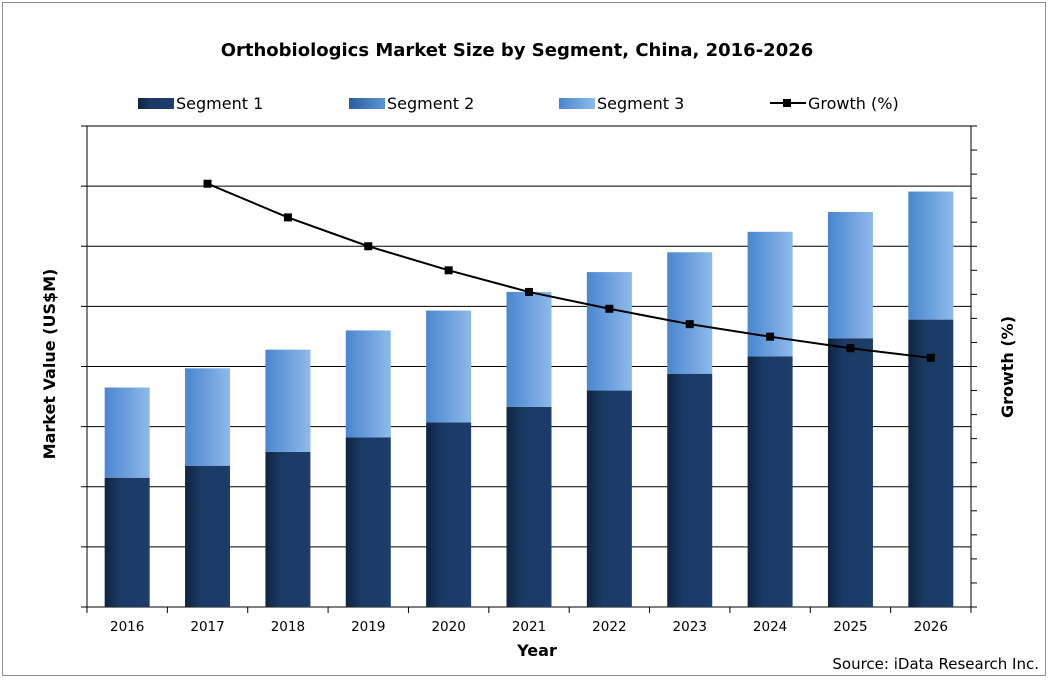  I want to click on x-tick-label: 2019, so click(368, 627).